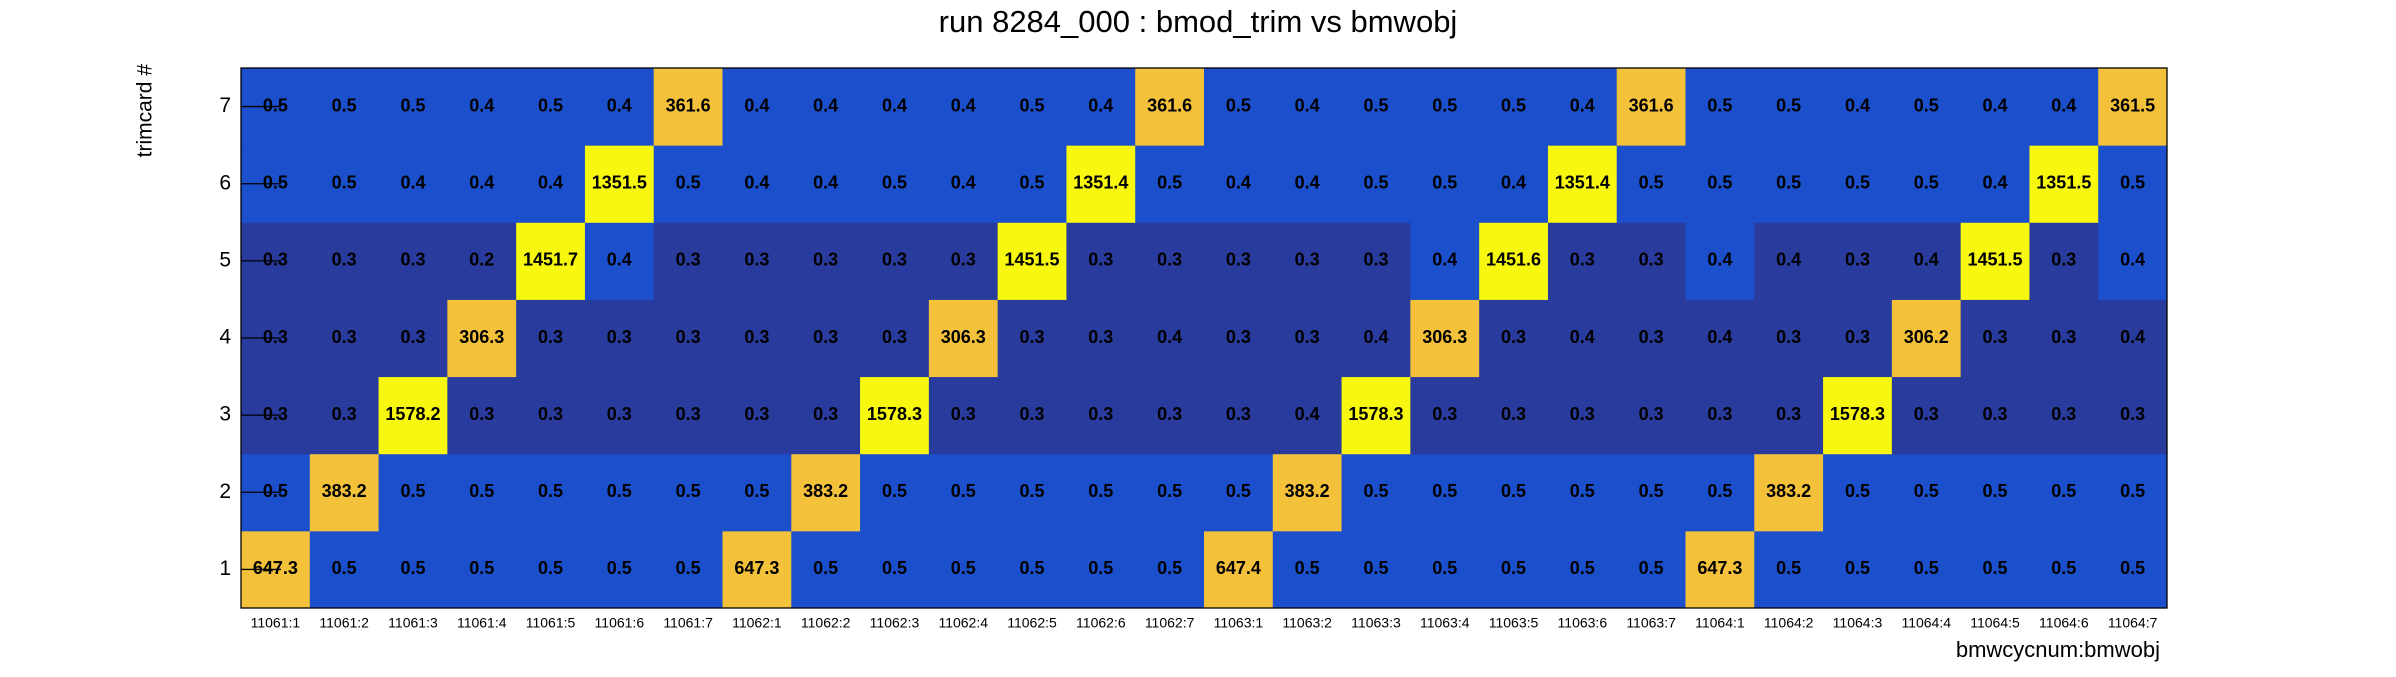  I want to click on x-tick-label: 11064:5, so click(1995, 623).